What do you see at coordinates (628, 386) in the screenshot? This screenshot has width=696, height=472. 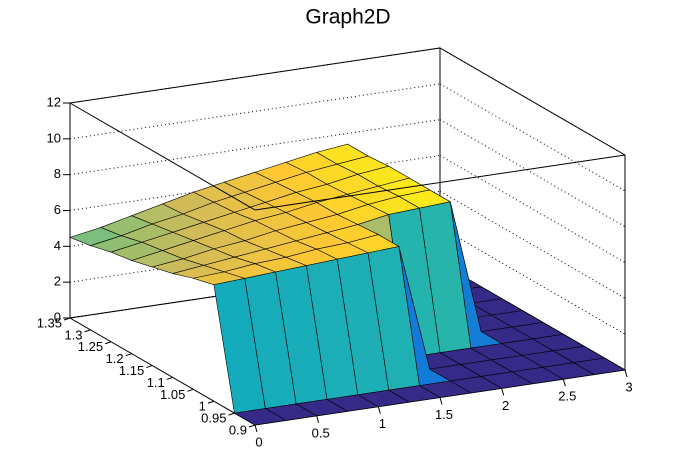 I see `x-tick-label: 3` at bounding box center [628, 386].